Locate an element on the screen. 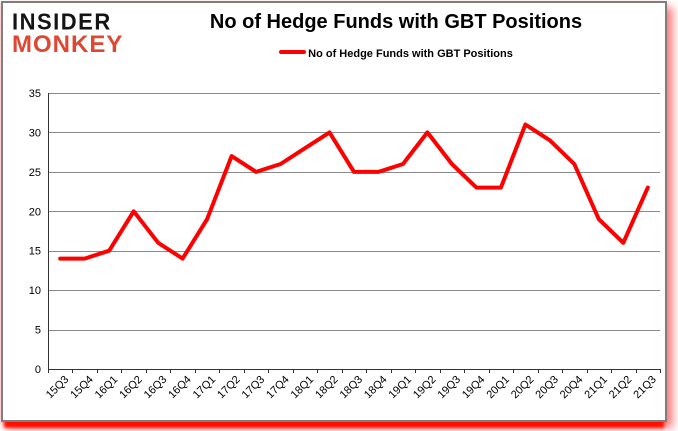 Image resolution: width=678 pixels, height=431 pixels. y-tick-label: 5 is located at coordinates (38, 331).